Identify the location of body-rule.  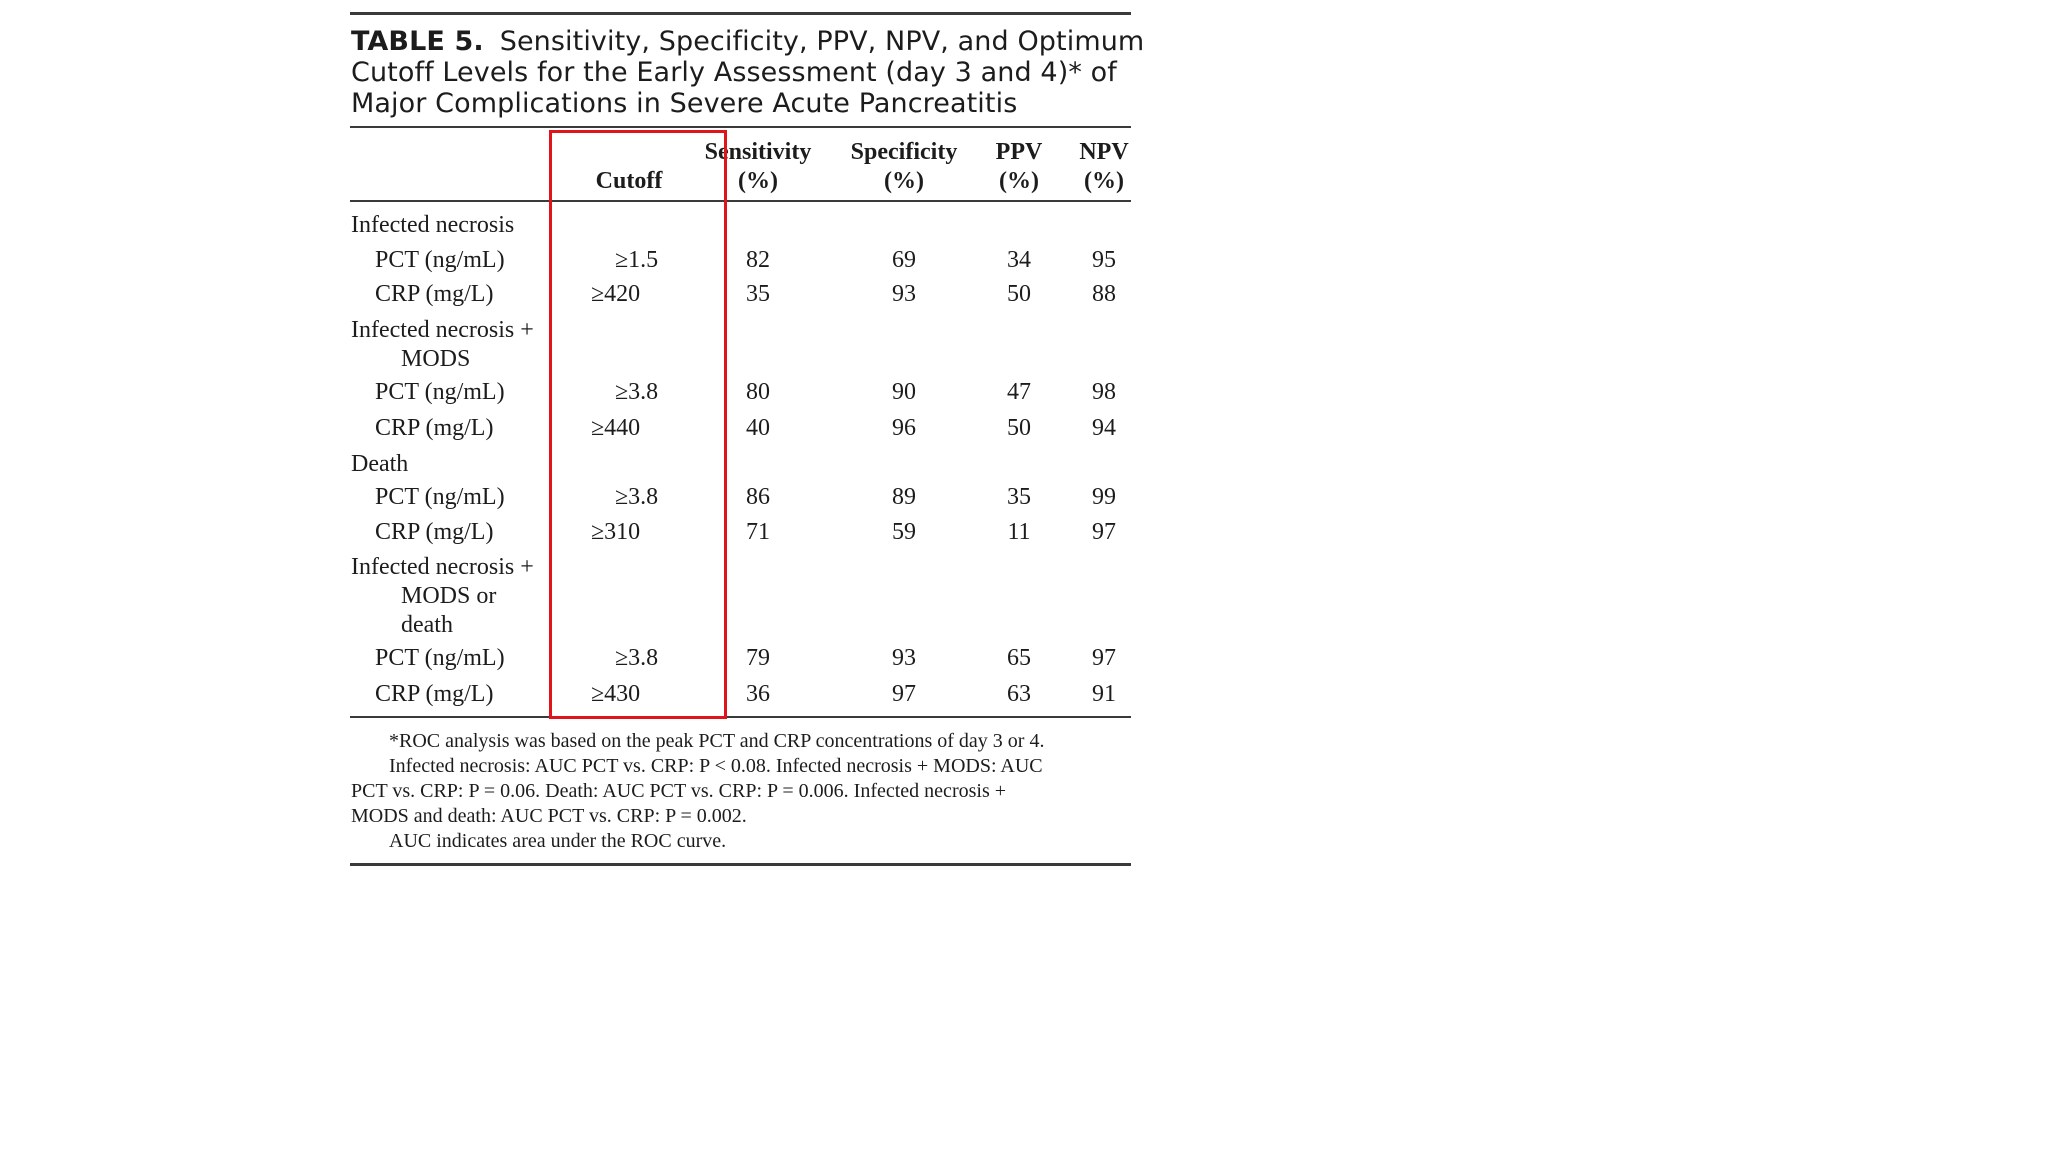
(740, 717).